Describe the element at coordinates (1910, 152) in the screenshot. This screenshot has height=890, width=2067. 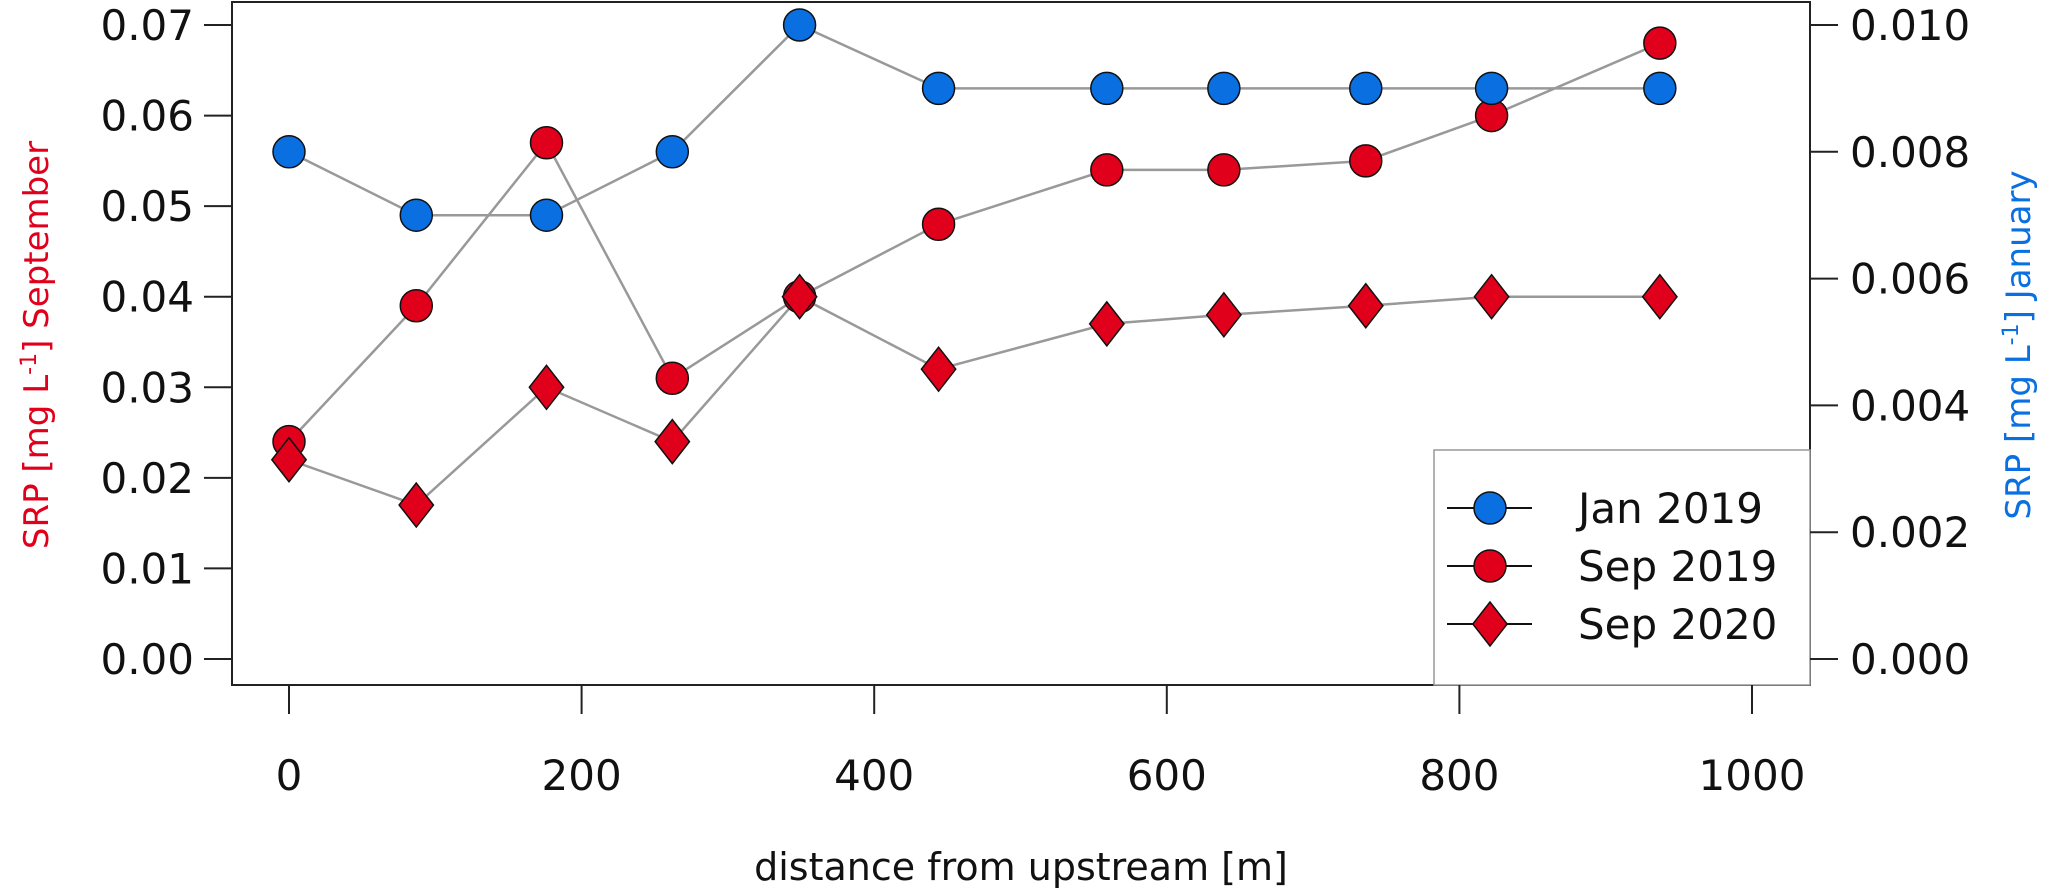
I see `y-right-tick-label: 0.008` at that location.